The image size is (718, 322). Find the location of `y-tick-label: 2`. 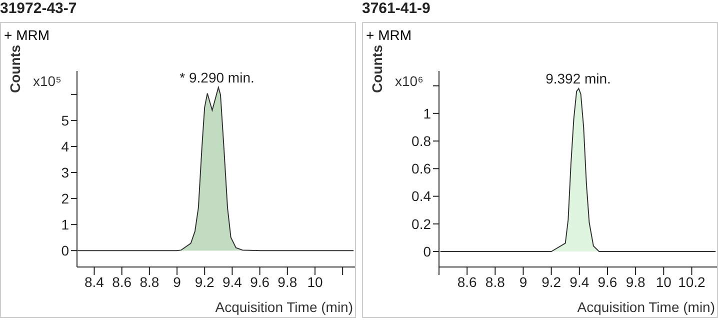

y-tick-label: 2 is located at coordinates (65, 198).